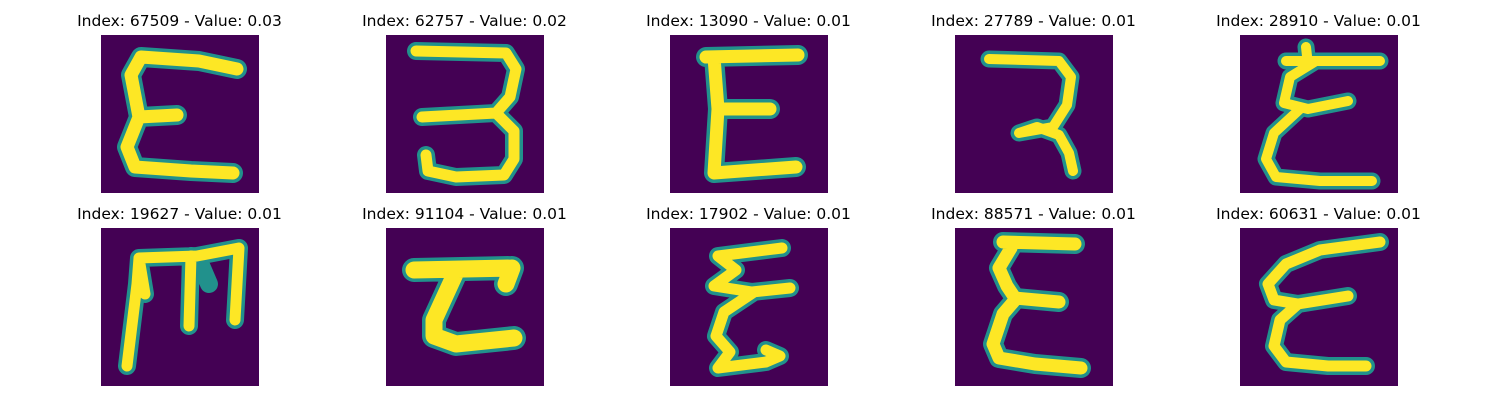  I want to click on glyph-epsilon-open, so click(182, 115).